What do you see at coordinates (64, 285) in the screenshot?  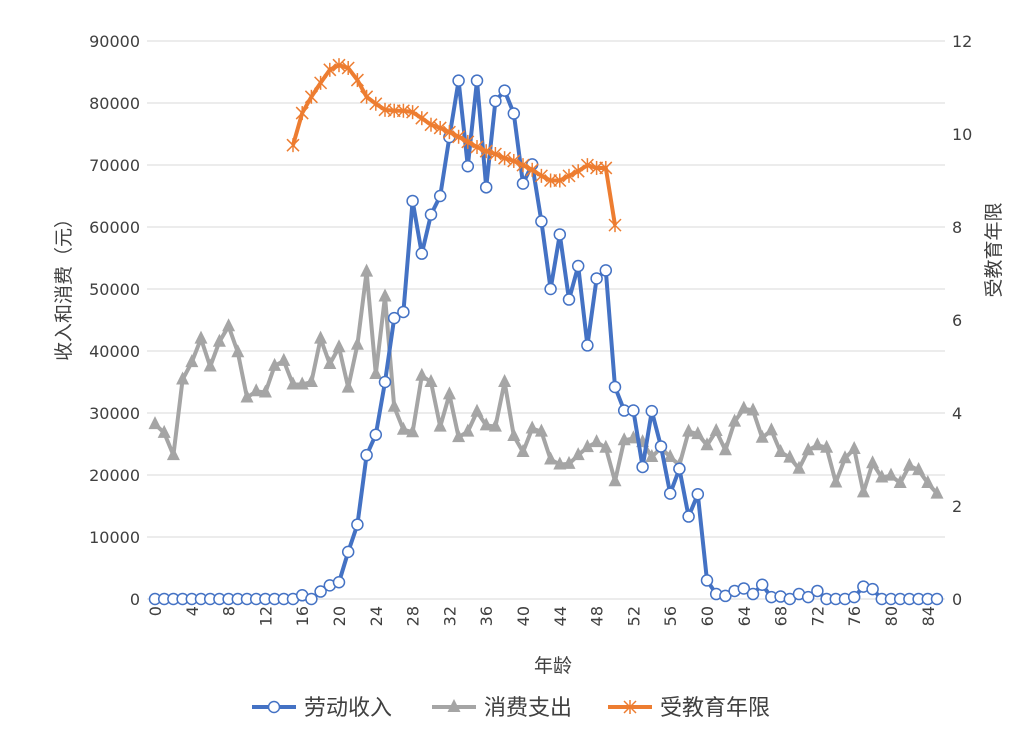 I see `y-axis-title: 收入和消费（元）` at bounding box center [64, 285].